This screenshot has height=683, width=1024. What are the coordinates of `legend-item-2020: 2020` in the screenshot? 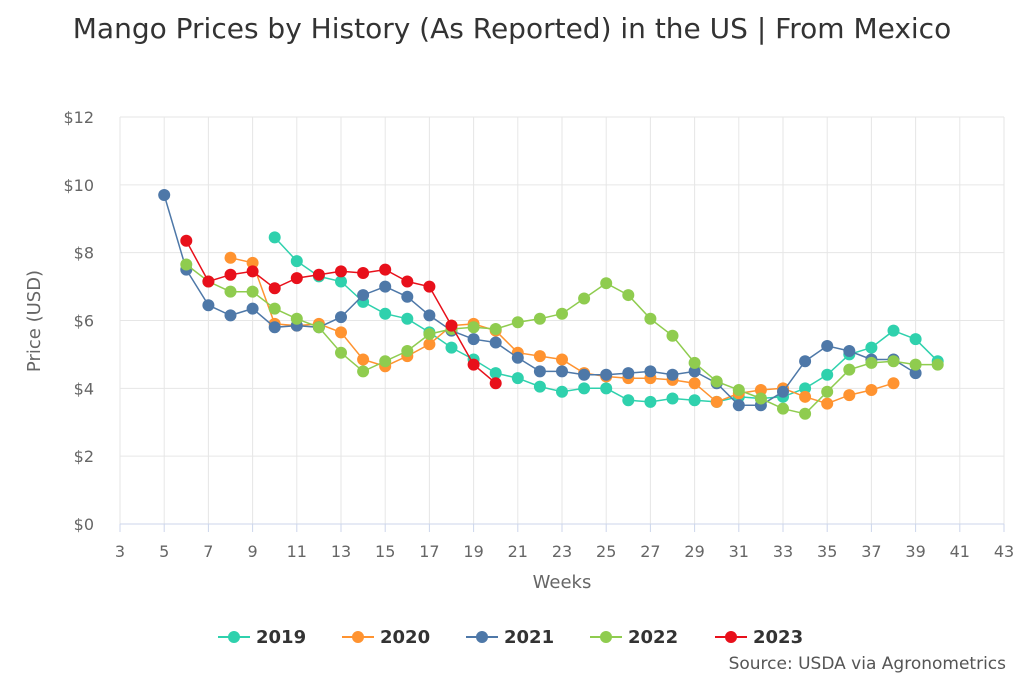 It's located at (386, 637).